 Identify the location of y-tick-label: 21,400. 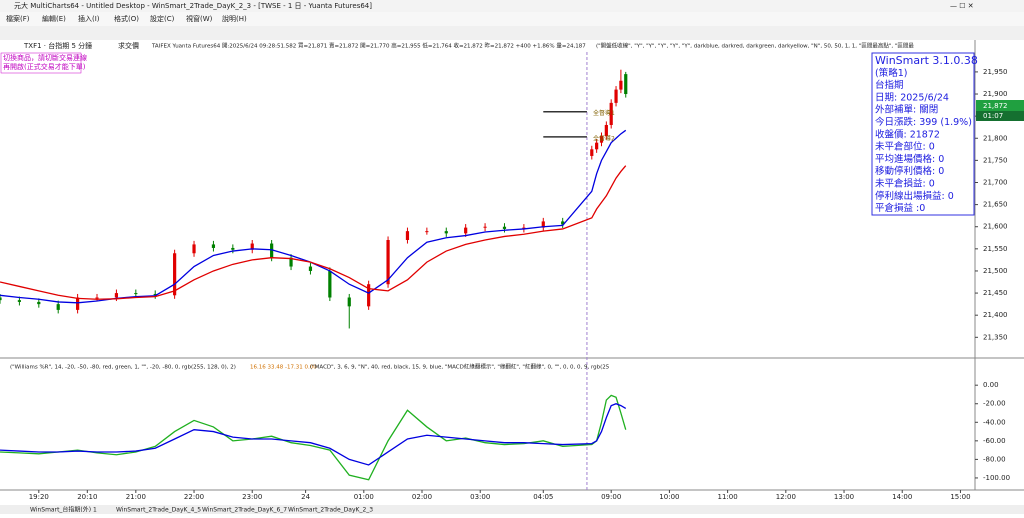
(995, 315).